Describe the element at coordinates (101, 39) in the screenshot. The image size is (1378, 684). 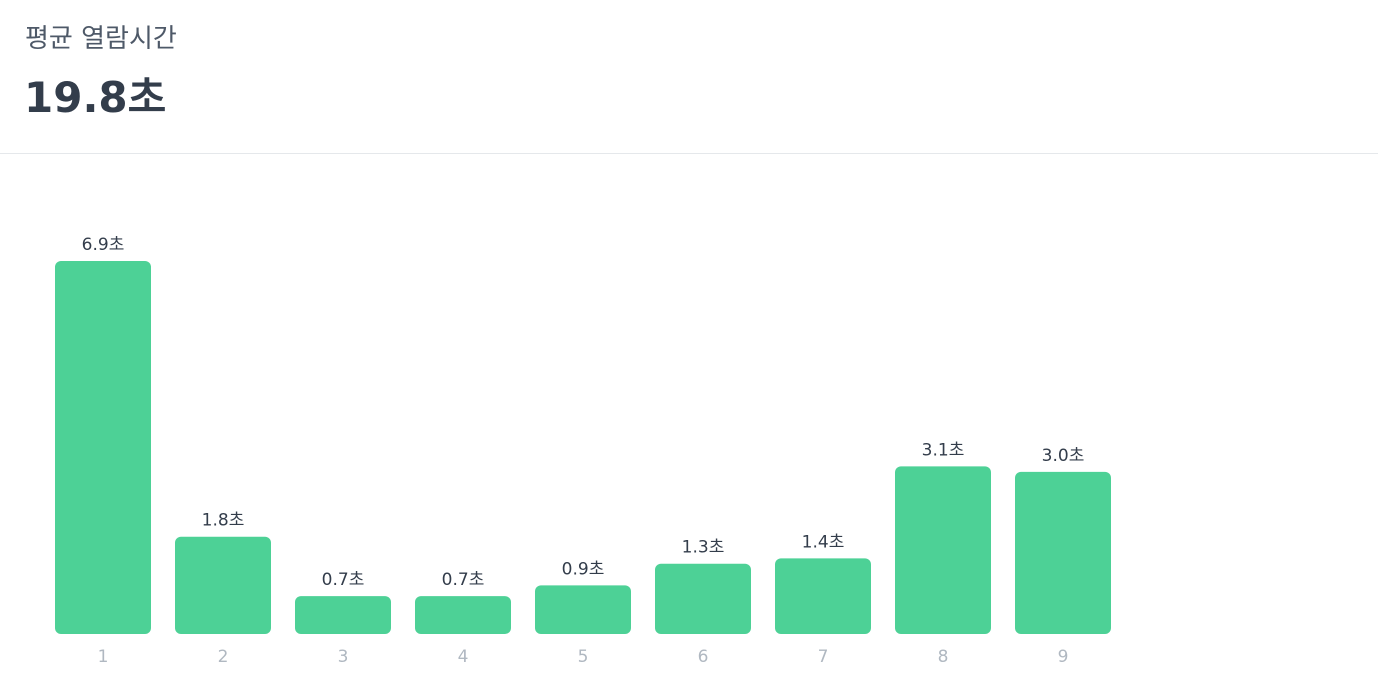
I see `chart-title: 평균 열람시간` at that location.